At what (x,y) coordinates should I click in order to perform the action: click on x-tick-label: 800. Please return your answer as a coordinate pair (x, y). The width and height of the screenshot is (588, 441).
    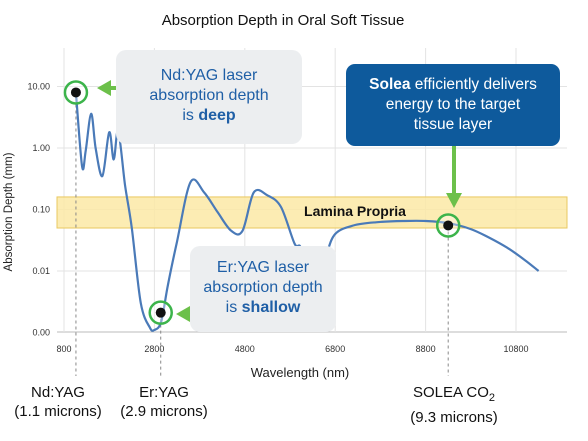
    Looking at the image, I should click on (63, 349).